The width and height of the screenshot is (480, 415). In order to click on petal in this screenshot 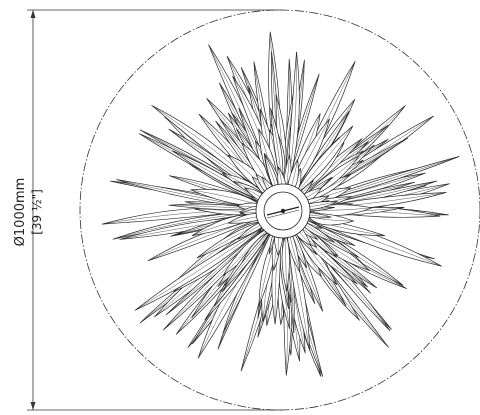, I will do `click(199, 269)`.